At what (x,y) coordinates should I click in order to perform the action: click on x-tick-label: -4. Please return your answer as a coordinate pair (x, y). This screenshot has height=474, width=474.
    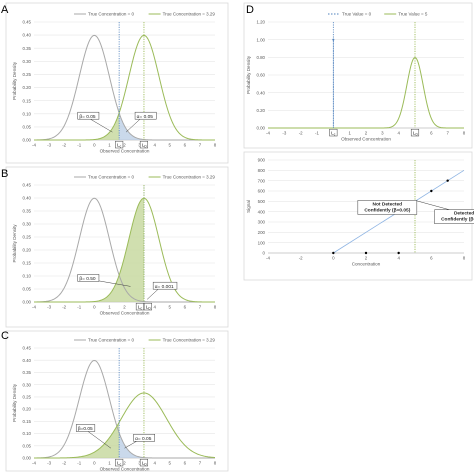
    Looking at the image, I should click on (34, 463).